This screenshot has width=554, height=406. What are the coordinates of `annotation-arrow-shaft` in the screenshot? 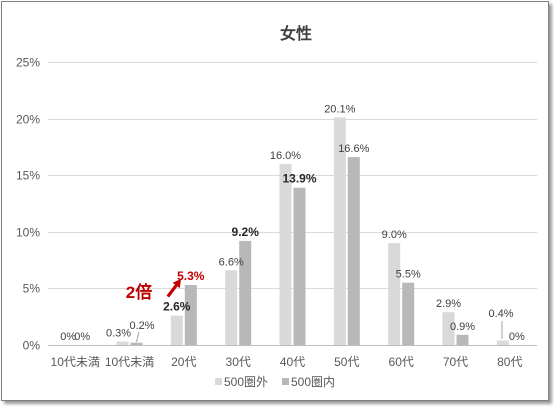 It's located at (172, 291).